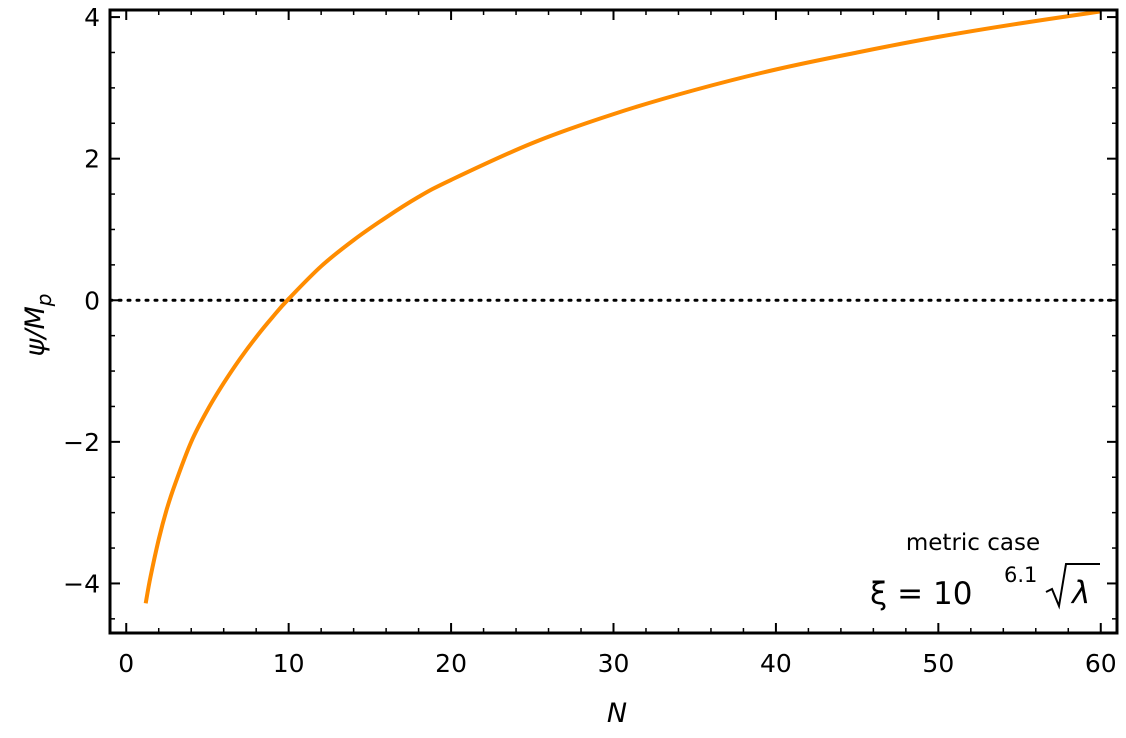  I want to click on y-axis-title-main: ψ/M, so click(35, 331).